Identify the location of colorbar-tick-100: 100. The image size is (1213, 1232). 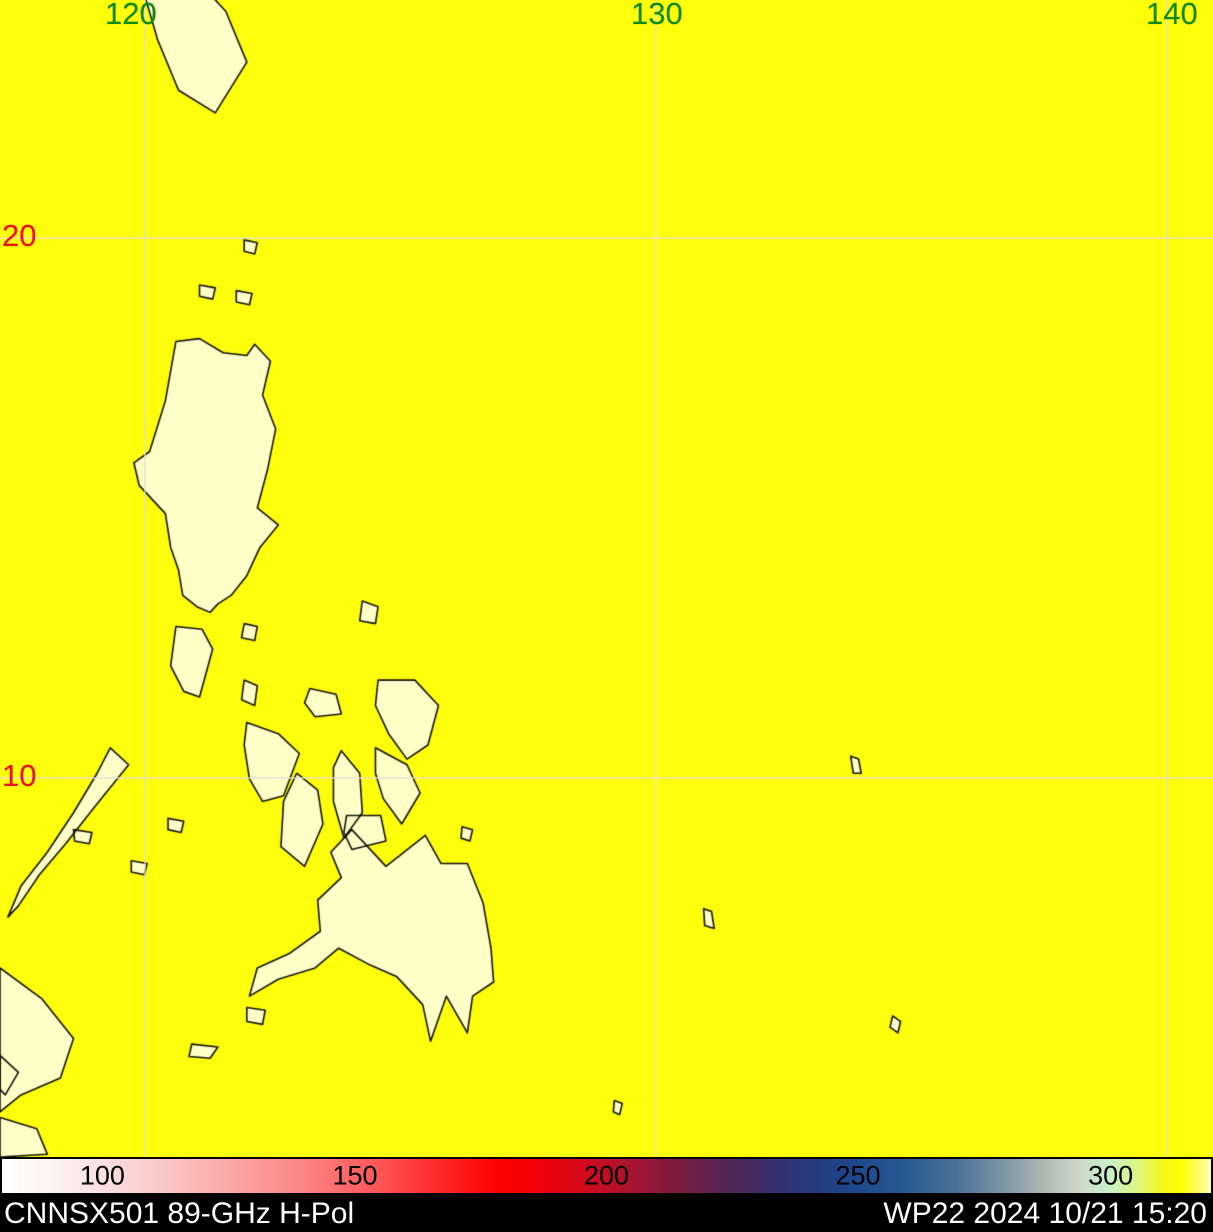
(102, 1175).